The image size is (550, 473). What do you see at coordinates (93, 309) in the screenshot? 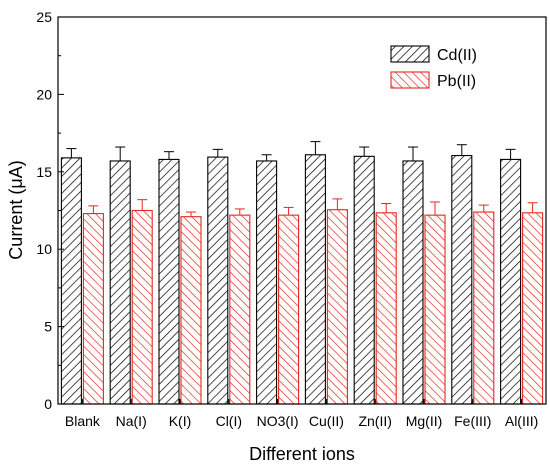
I see `bar-Pb(II)-Blank` at bounding box center [93, 309].